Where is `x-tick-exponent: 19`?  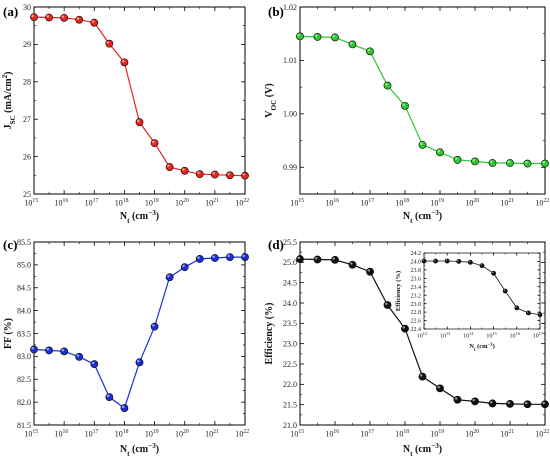 x-tick-exponent: 19 is located at coordinates (156, 432).